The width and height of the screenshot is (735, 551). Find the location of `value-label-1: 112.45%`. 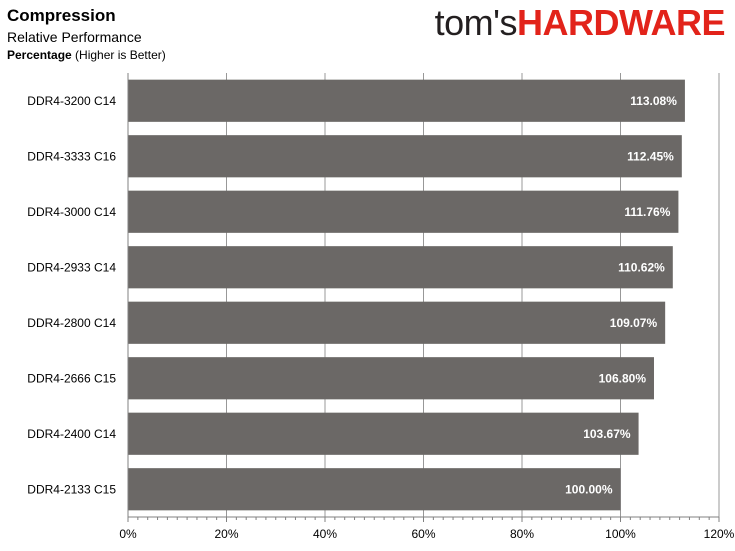

value-label-1: 112.45% is located at coordinates (650, 156).